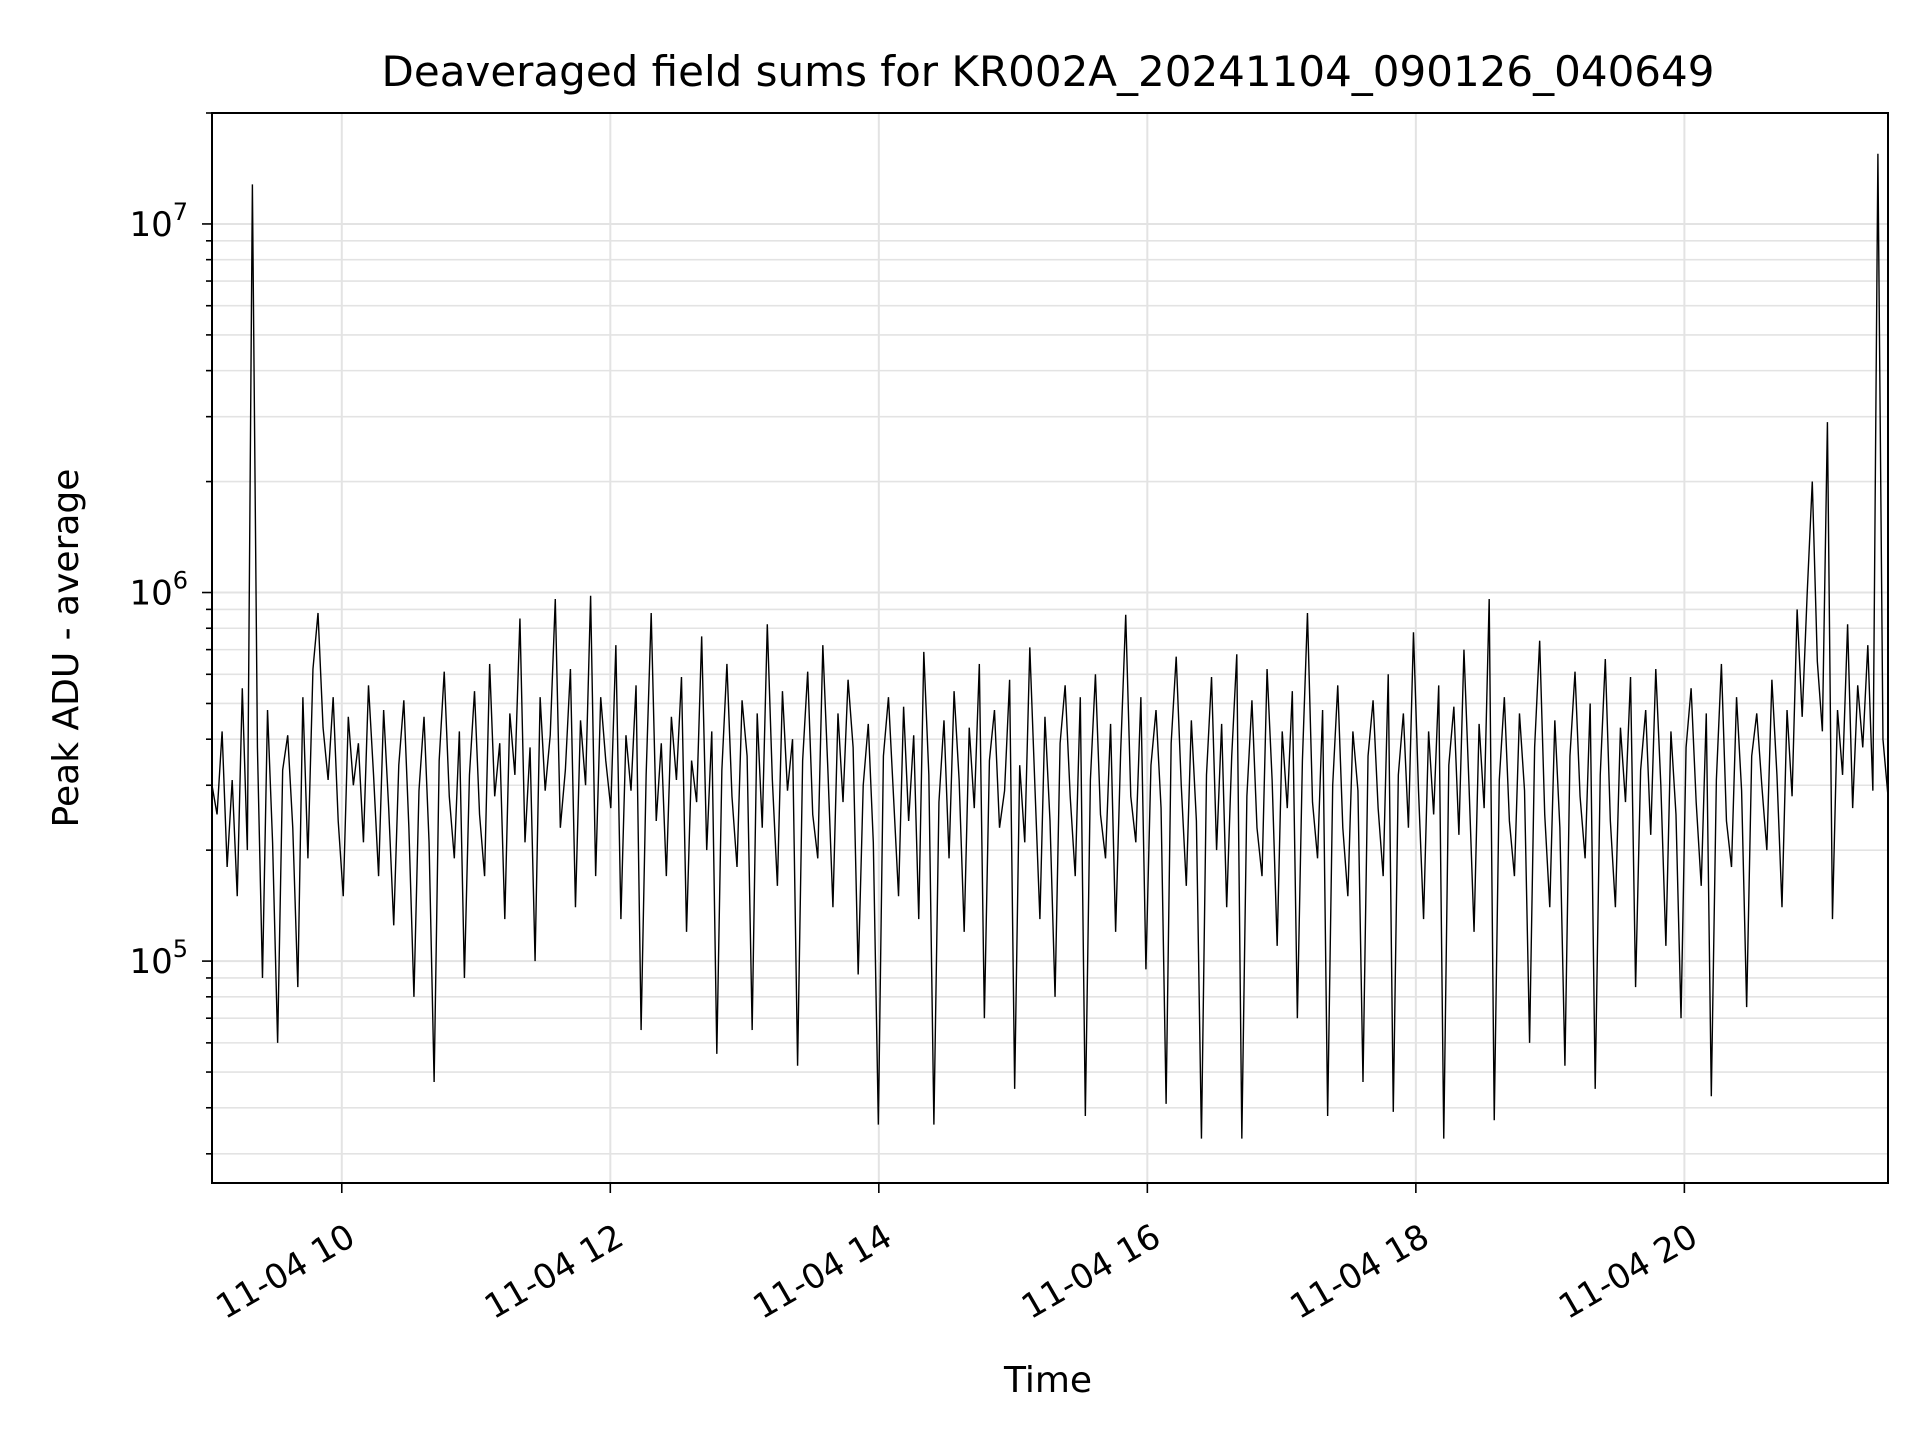  I want to click on y-axis-label: Peak ADU - average, so click(66, 648).